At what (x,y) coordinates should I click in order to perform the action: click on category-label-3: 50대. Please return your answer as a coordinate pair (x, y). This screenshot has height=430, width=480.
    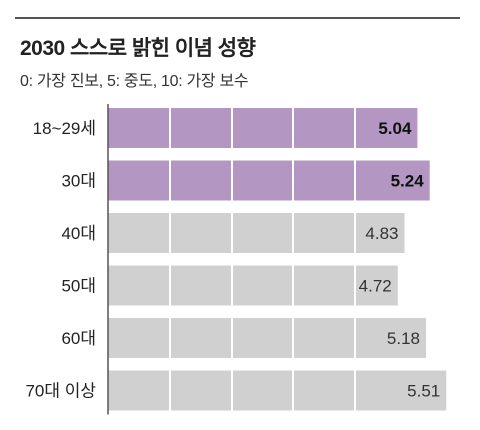
    Looking at the image, I should click on (78, 286).